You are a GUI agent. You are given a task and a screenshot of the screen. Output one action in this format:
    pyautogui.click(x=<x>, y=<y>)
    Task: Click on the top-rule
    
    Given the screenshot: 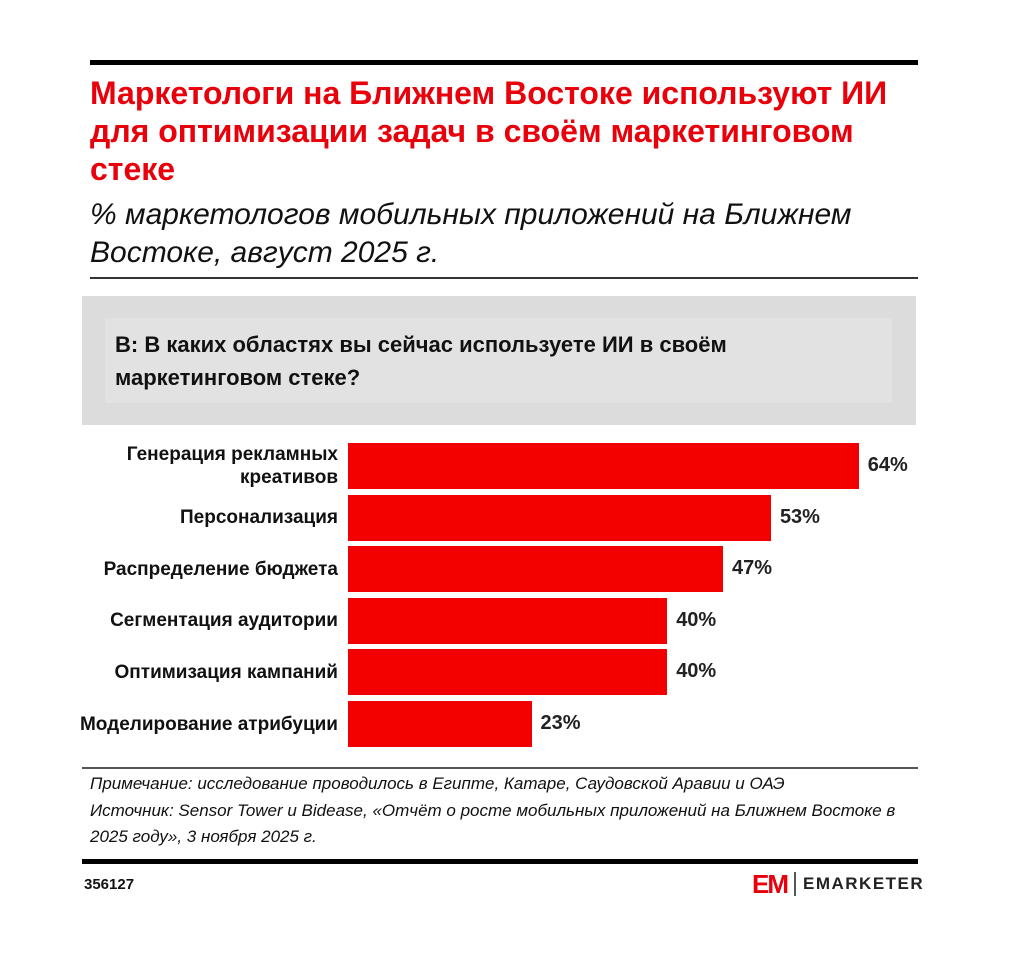 What is the action you would take?
    pyautogui.click(x=504, y=62)
    